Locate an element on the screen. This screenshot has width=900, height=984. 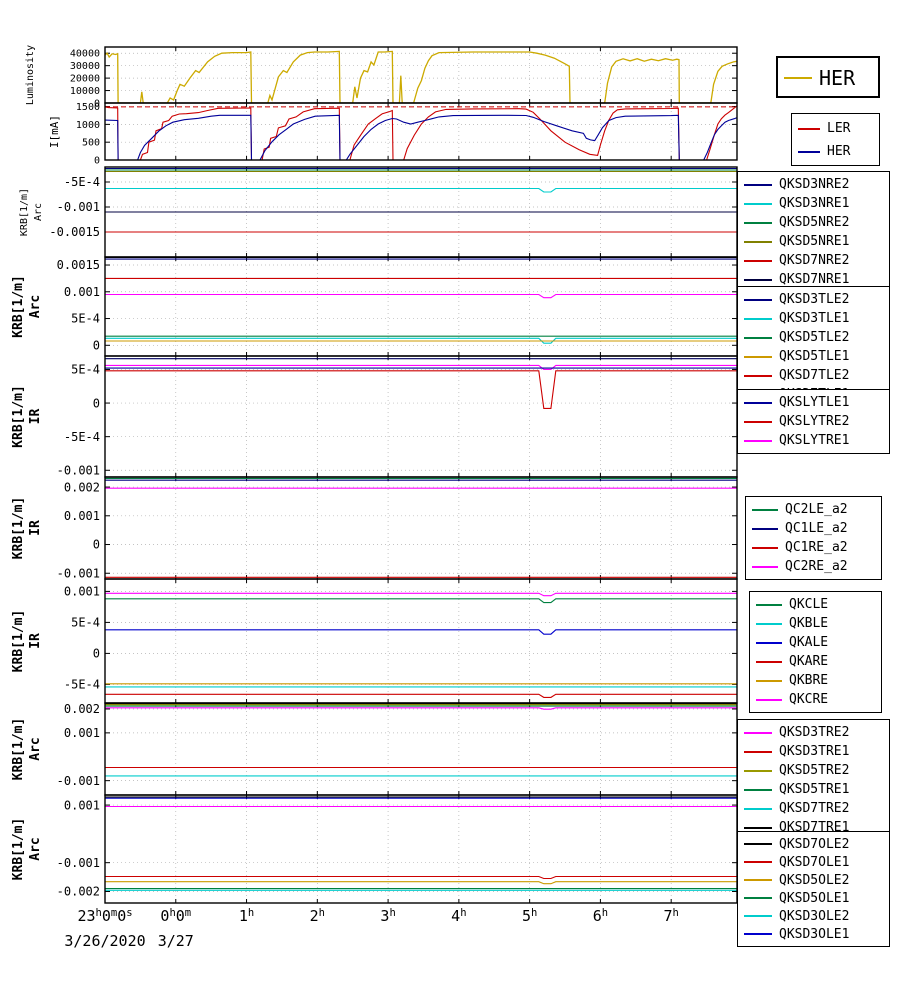
x-tick-label: 5h is located at coordinates (529, 916).